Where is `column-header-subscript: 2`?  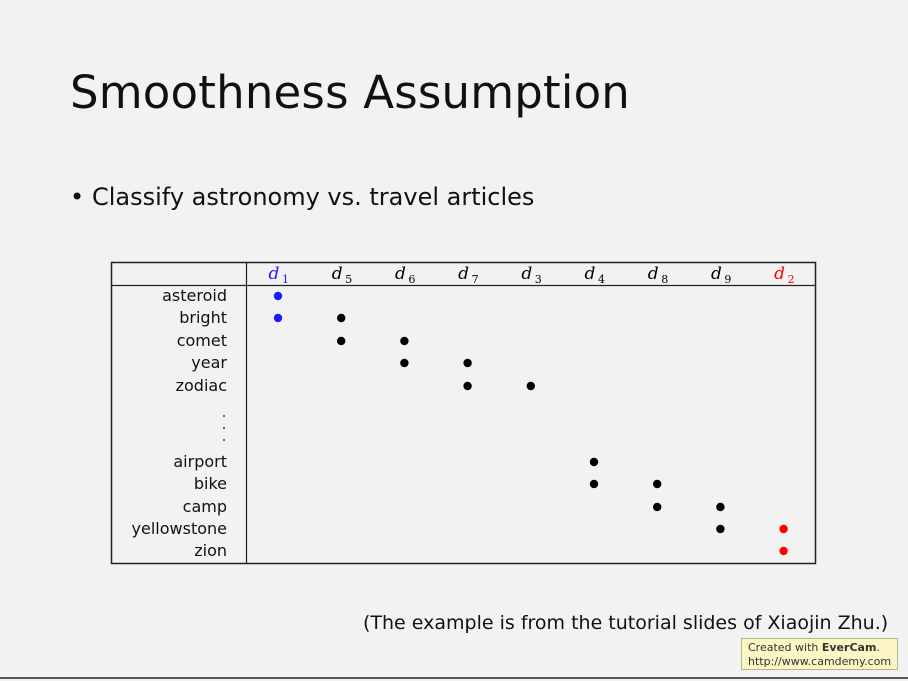
column-header-subscript: 2 is located at coordinates (791, 279).